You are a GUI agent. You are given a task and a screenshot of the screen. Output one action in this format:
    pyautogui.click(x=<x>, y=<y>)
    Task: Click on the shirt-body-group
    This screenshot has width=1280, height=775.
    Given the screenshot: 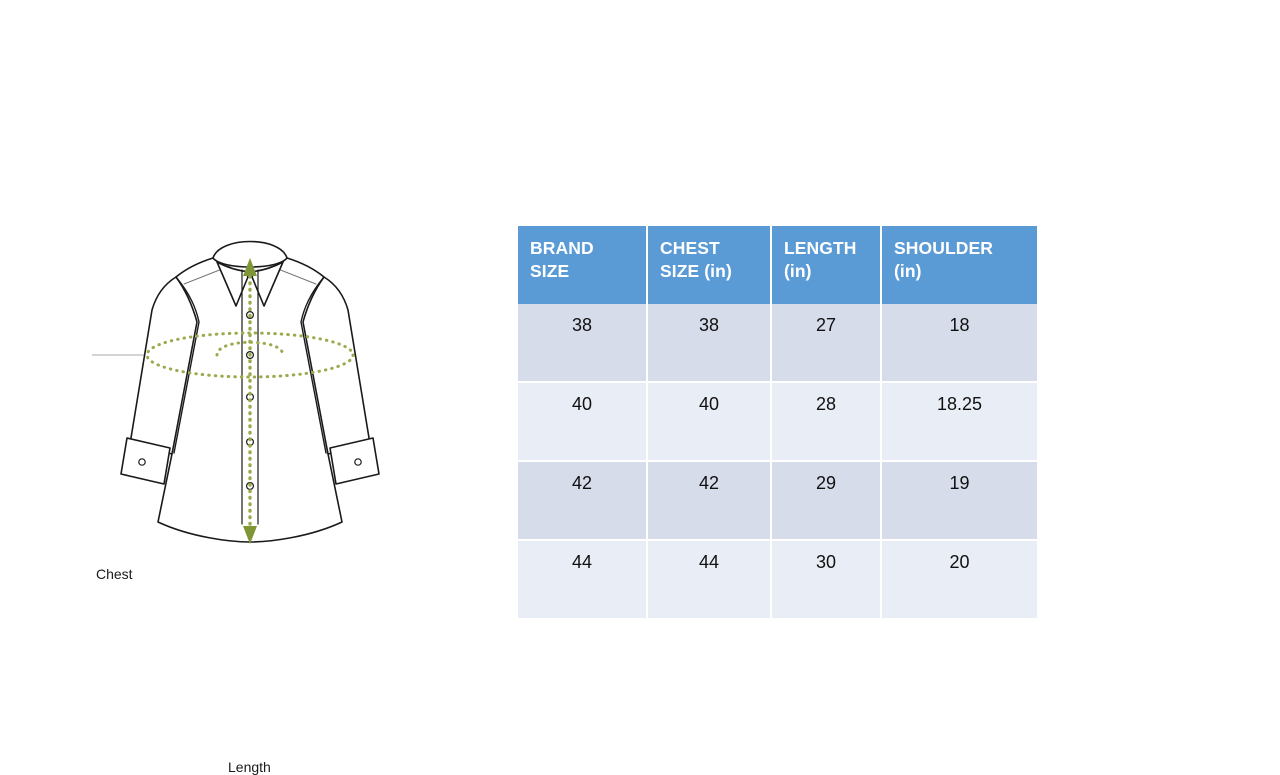 What is the action you would take?
    pyautogui.click(x=250, y=391)
    